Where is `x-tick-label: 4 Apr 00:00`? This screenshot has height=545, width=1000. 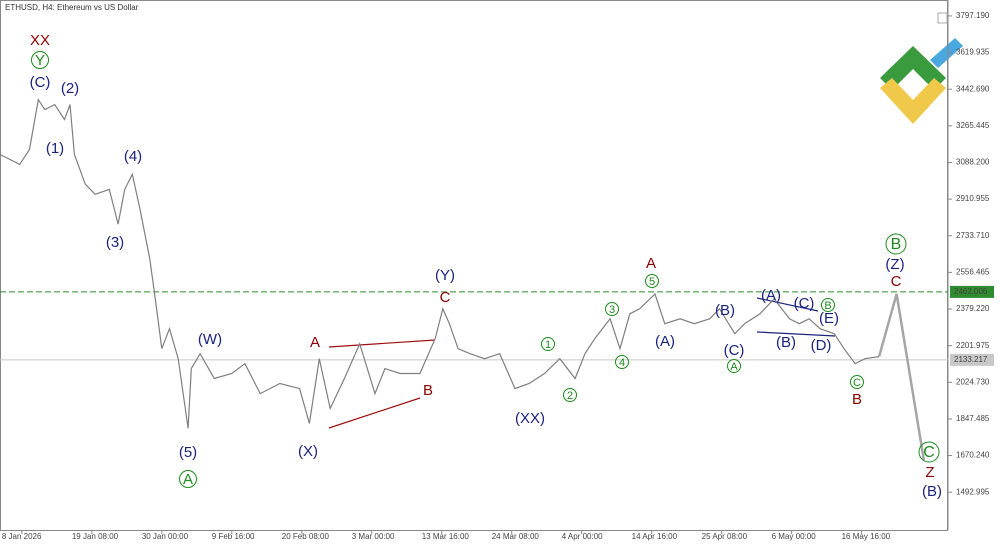
x-tick-label: 4 Apr 00:00 is located at coordinates (582, 536).